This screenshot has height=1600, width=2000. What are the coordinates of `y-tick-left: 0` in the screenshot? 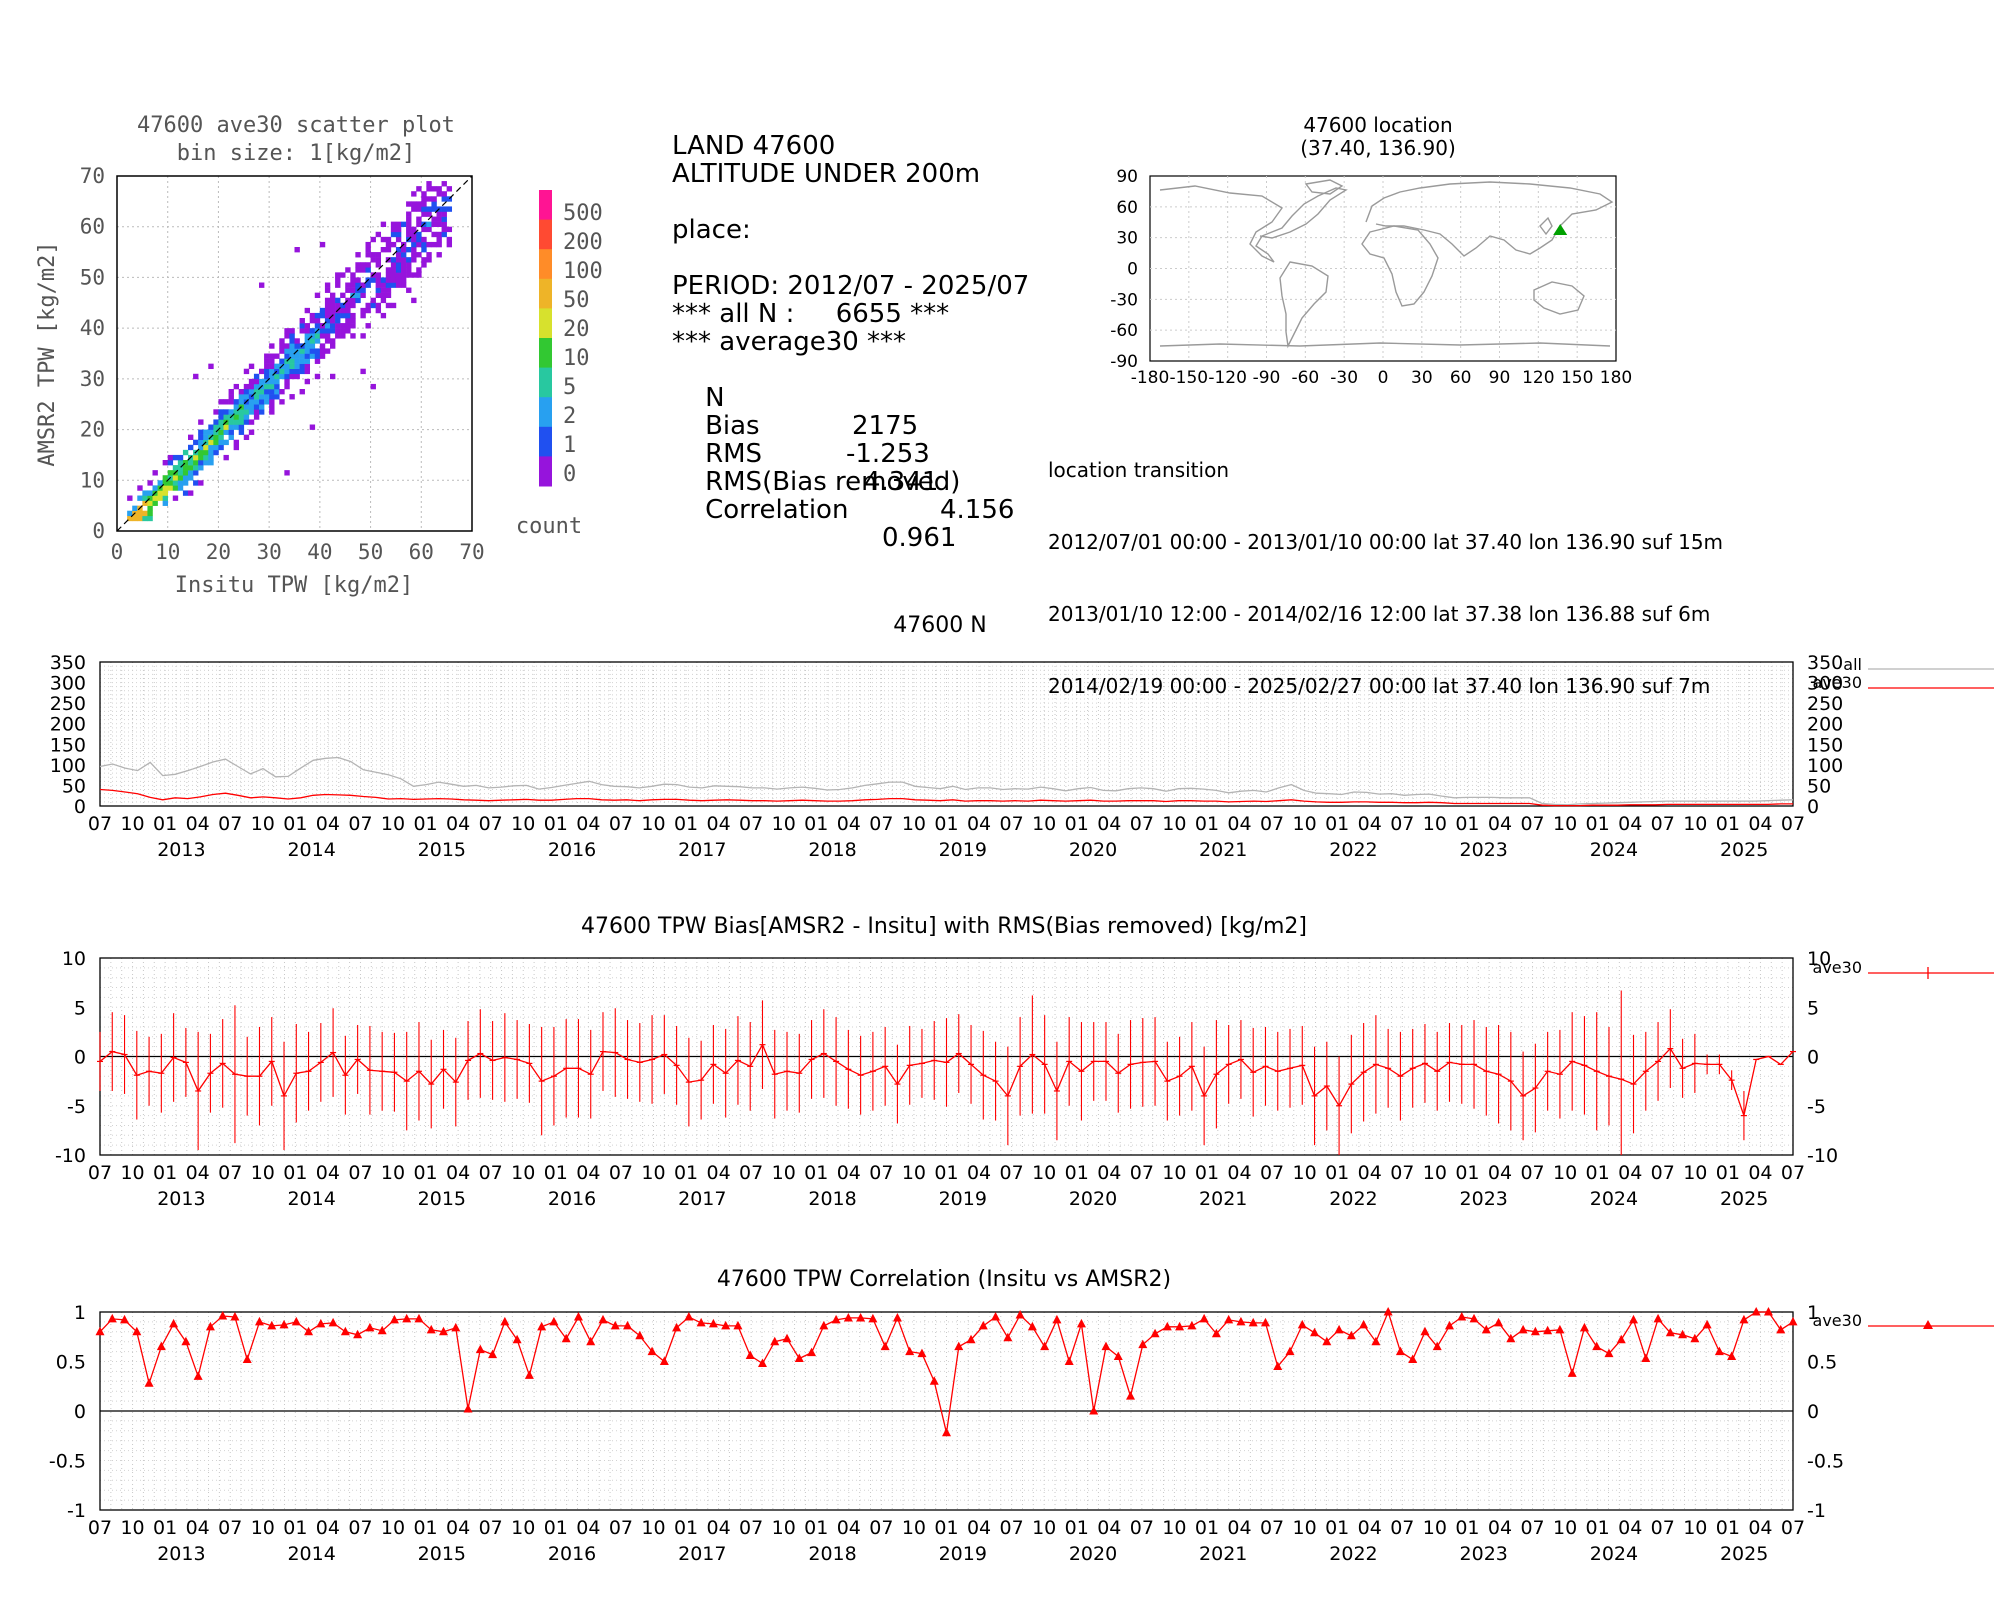 It's located at (80, 1058).